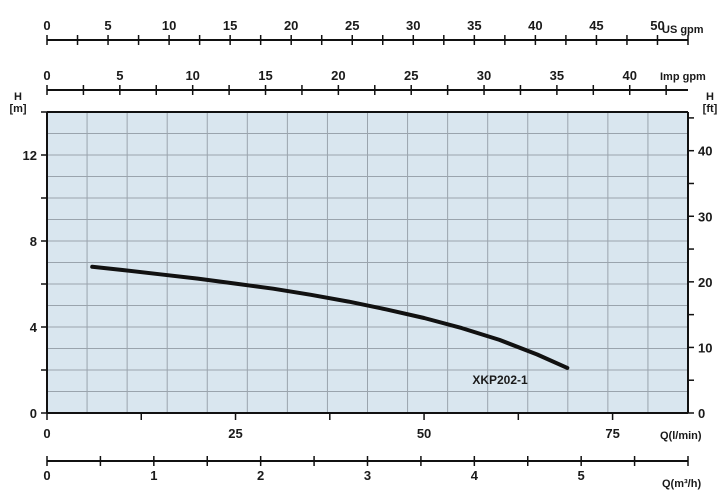  Describe the element at coordinates (30, 155) in the screenshot. I see `h-m-tick-label: 12` at that location.